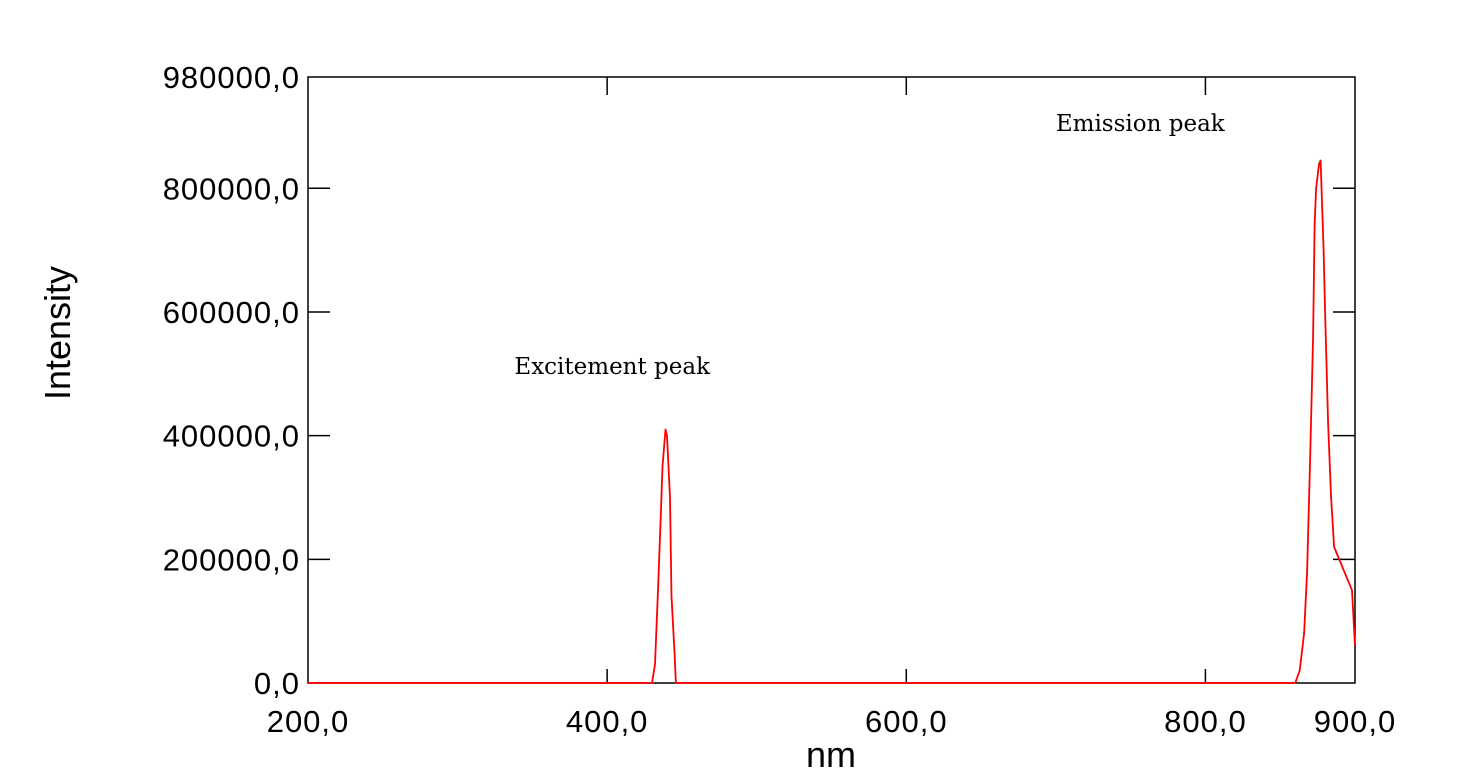  Describe the element at coordinates (607, 721) in the screenshot. I see `x-tick-label: 400,0` at that location.